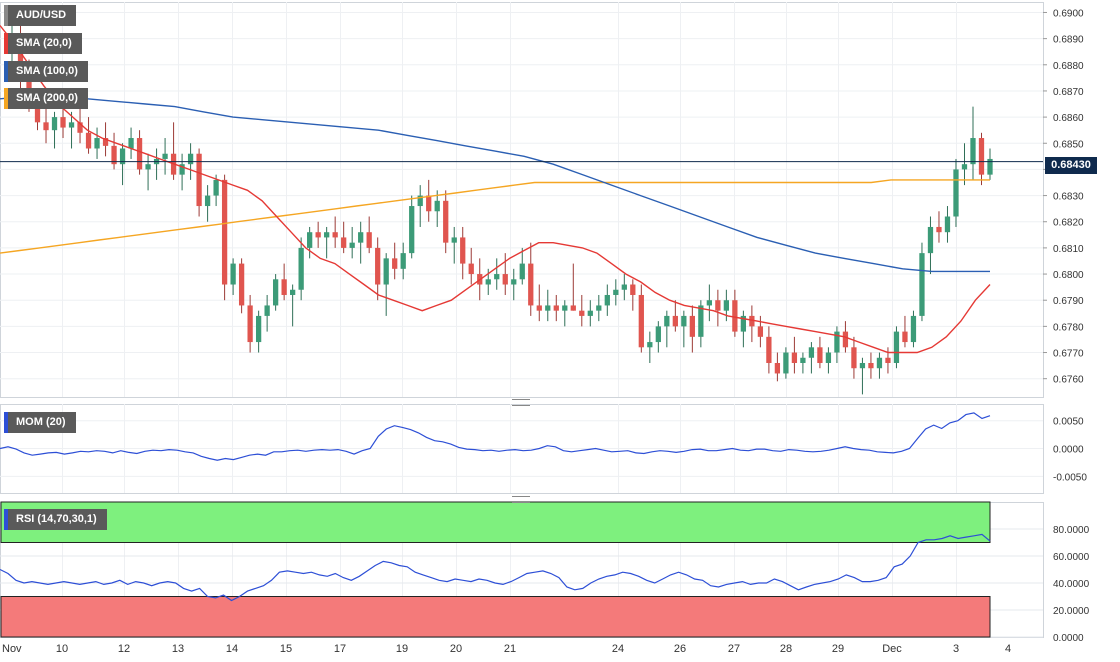  I want to click on rsi-tick-label: 20.0000, so click(1071, 611).